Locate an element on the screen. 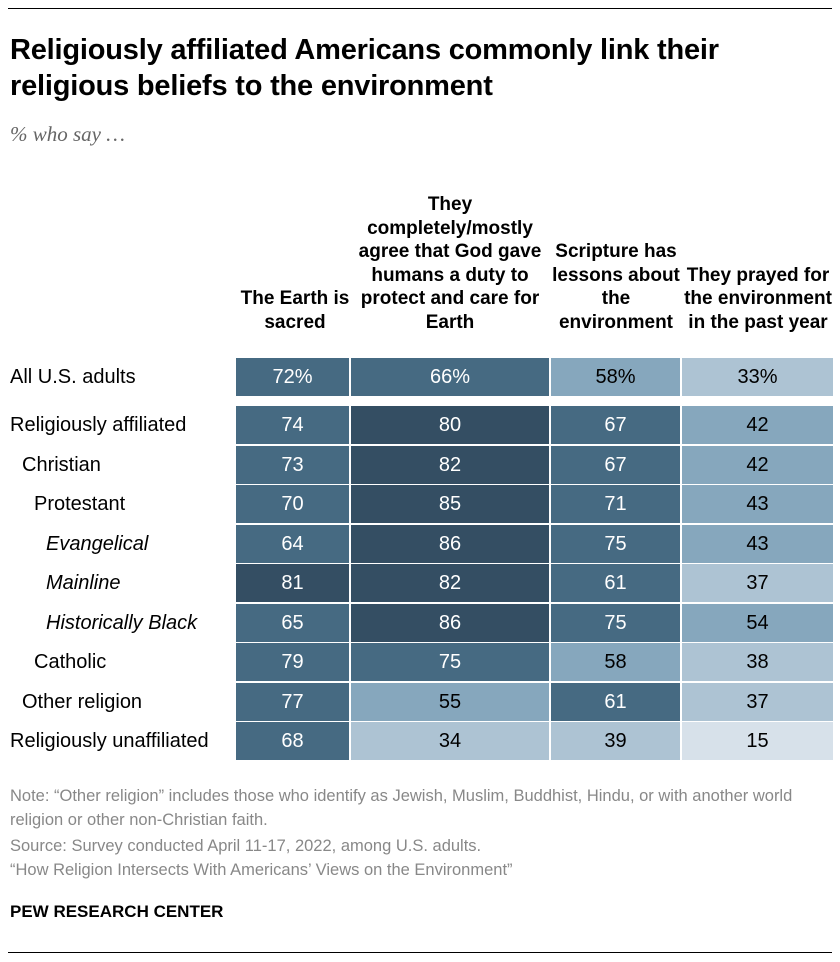 This screenshot has width=840, height=962. heatmap-cell: 38 is located at coordinates (757, 662).